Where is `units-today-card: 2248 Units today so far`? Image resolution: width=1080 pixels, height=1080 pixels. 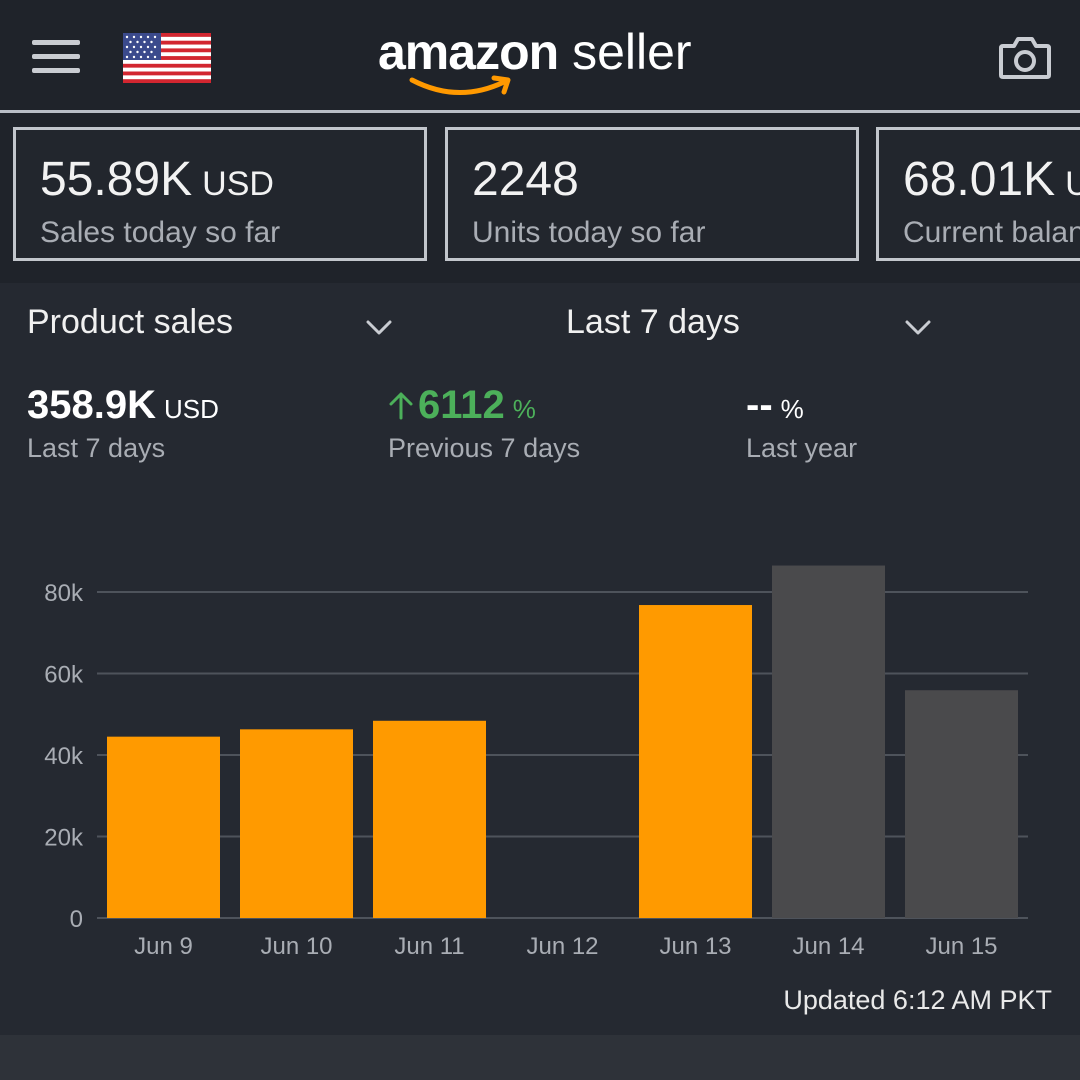
units-today-card: 2248 Units today so far is located at coordinates (652, 194).